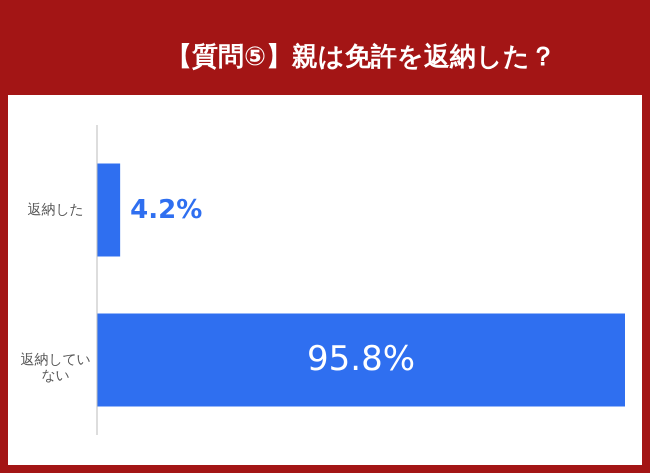 The image size is (650, 473). Describe the element at coordinates (55, 368) in the screenshot. I see `y-tick-label: 返納していない` at that location.